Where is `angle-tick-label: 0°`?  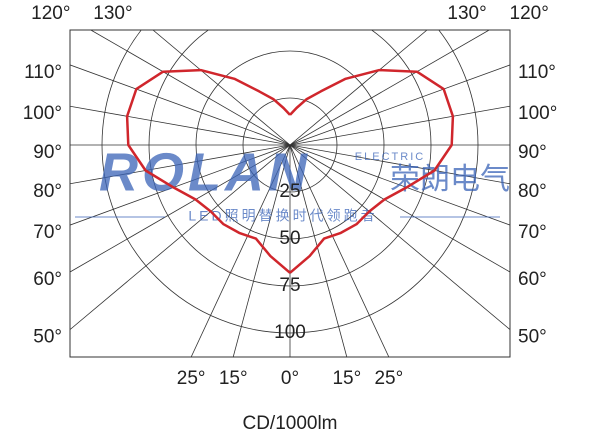 angle-tick-label: 0° is located at coordinates (290, 378).